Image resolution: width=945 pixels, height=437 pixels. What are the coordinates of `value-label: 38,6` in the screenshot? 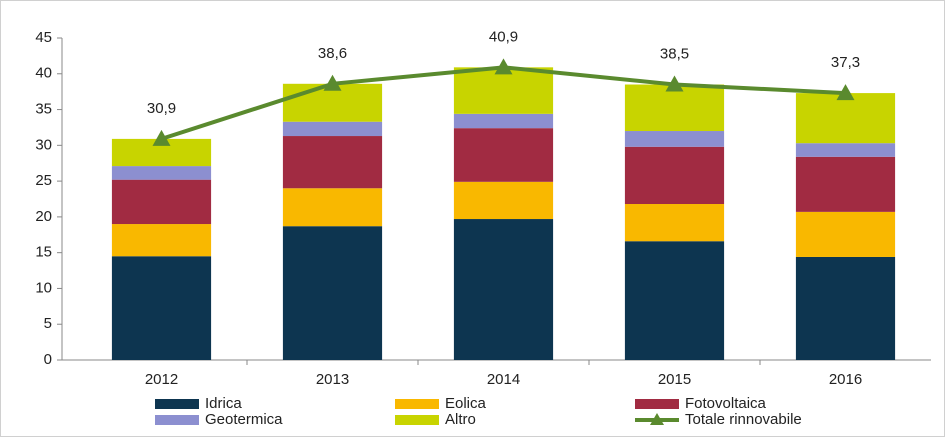 It's located at (332, 53).